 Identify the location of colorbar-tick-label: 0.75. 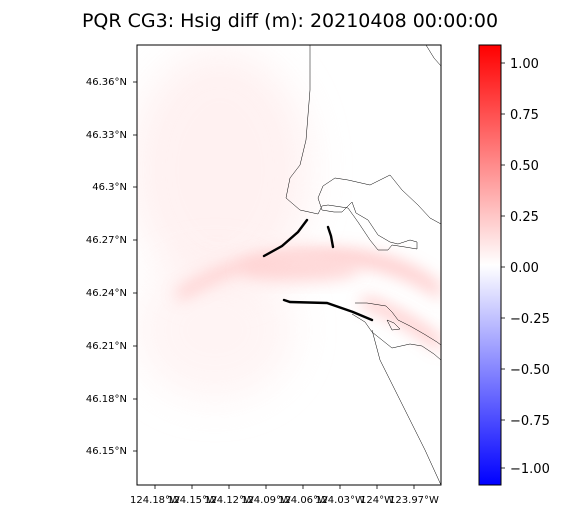
(524, 115).